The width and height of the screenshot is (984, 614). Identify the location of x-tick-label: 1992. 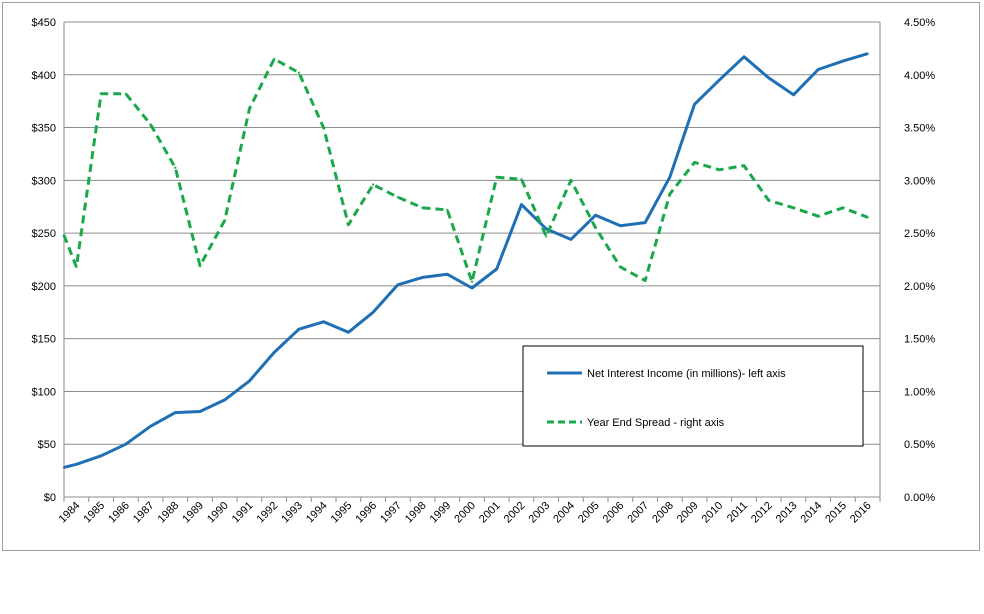
(268, 513).